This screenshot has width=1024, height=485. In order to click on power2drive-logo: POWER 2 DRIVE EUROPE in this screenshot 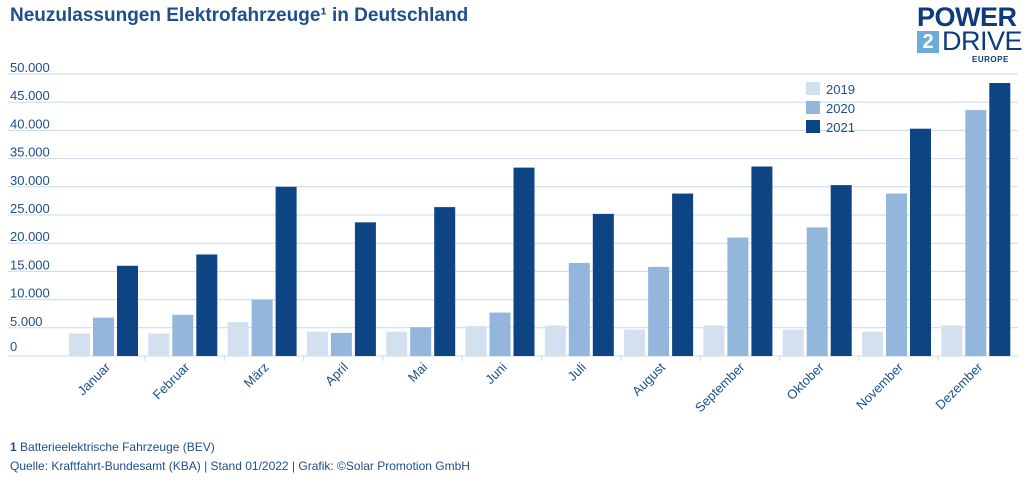, I will do `click(967, 33)`.